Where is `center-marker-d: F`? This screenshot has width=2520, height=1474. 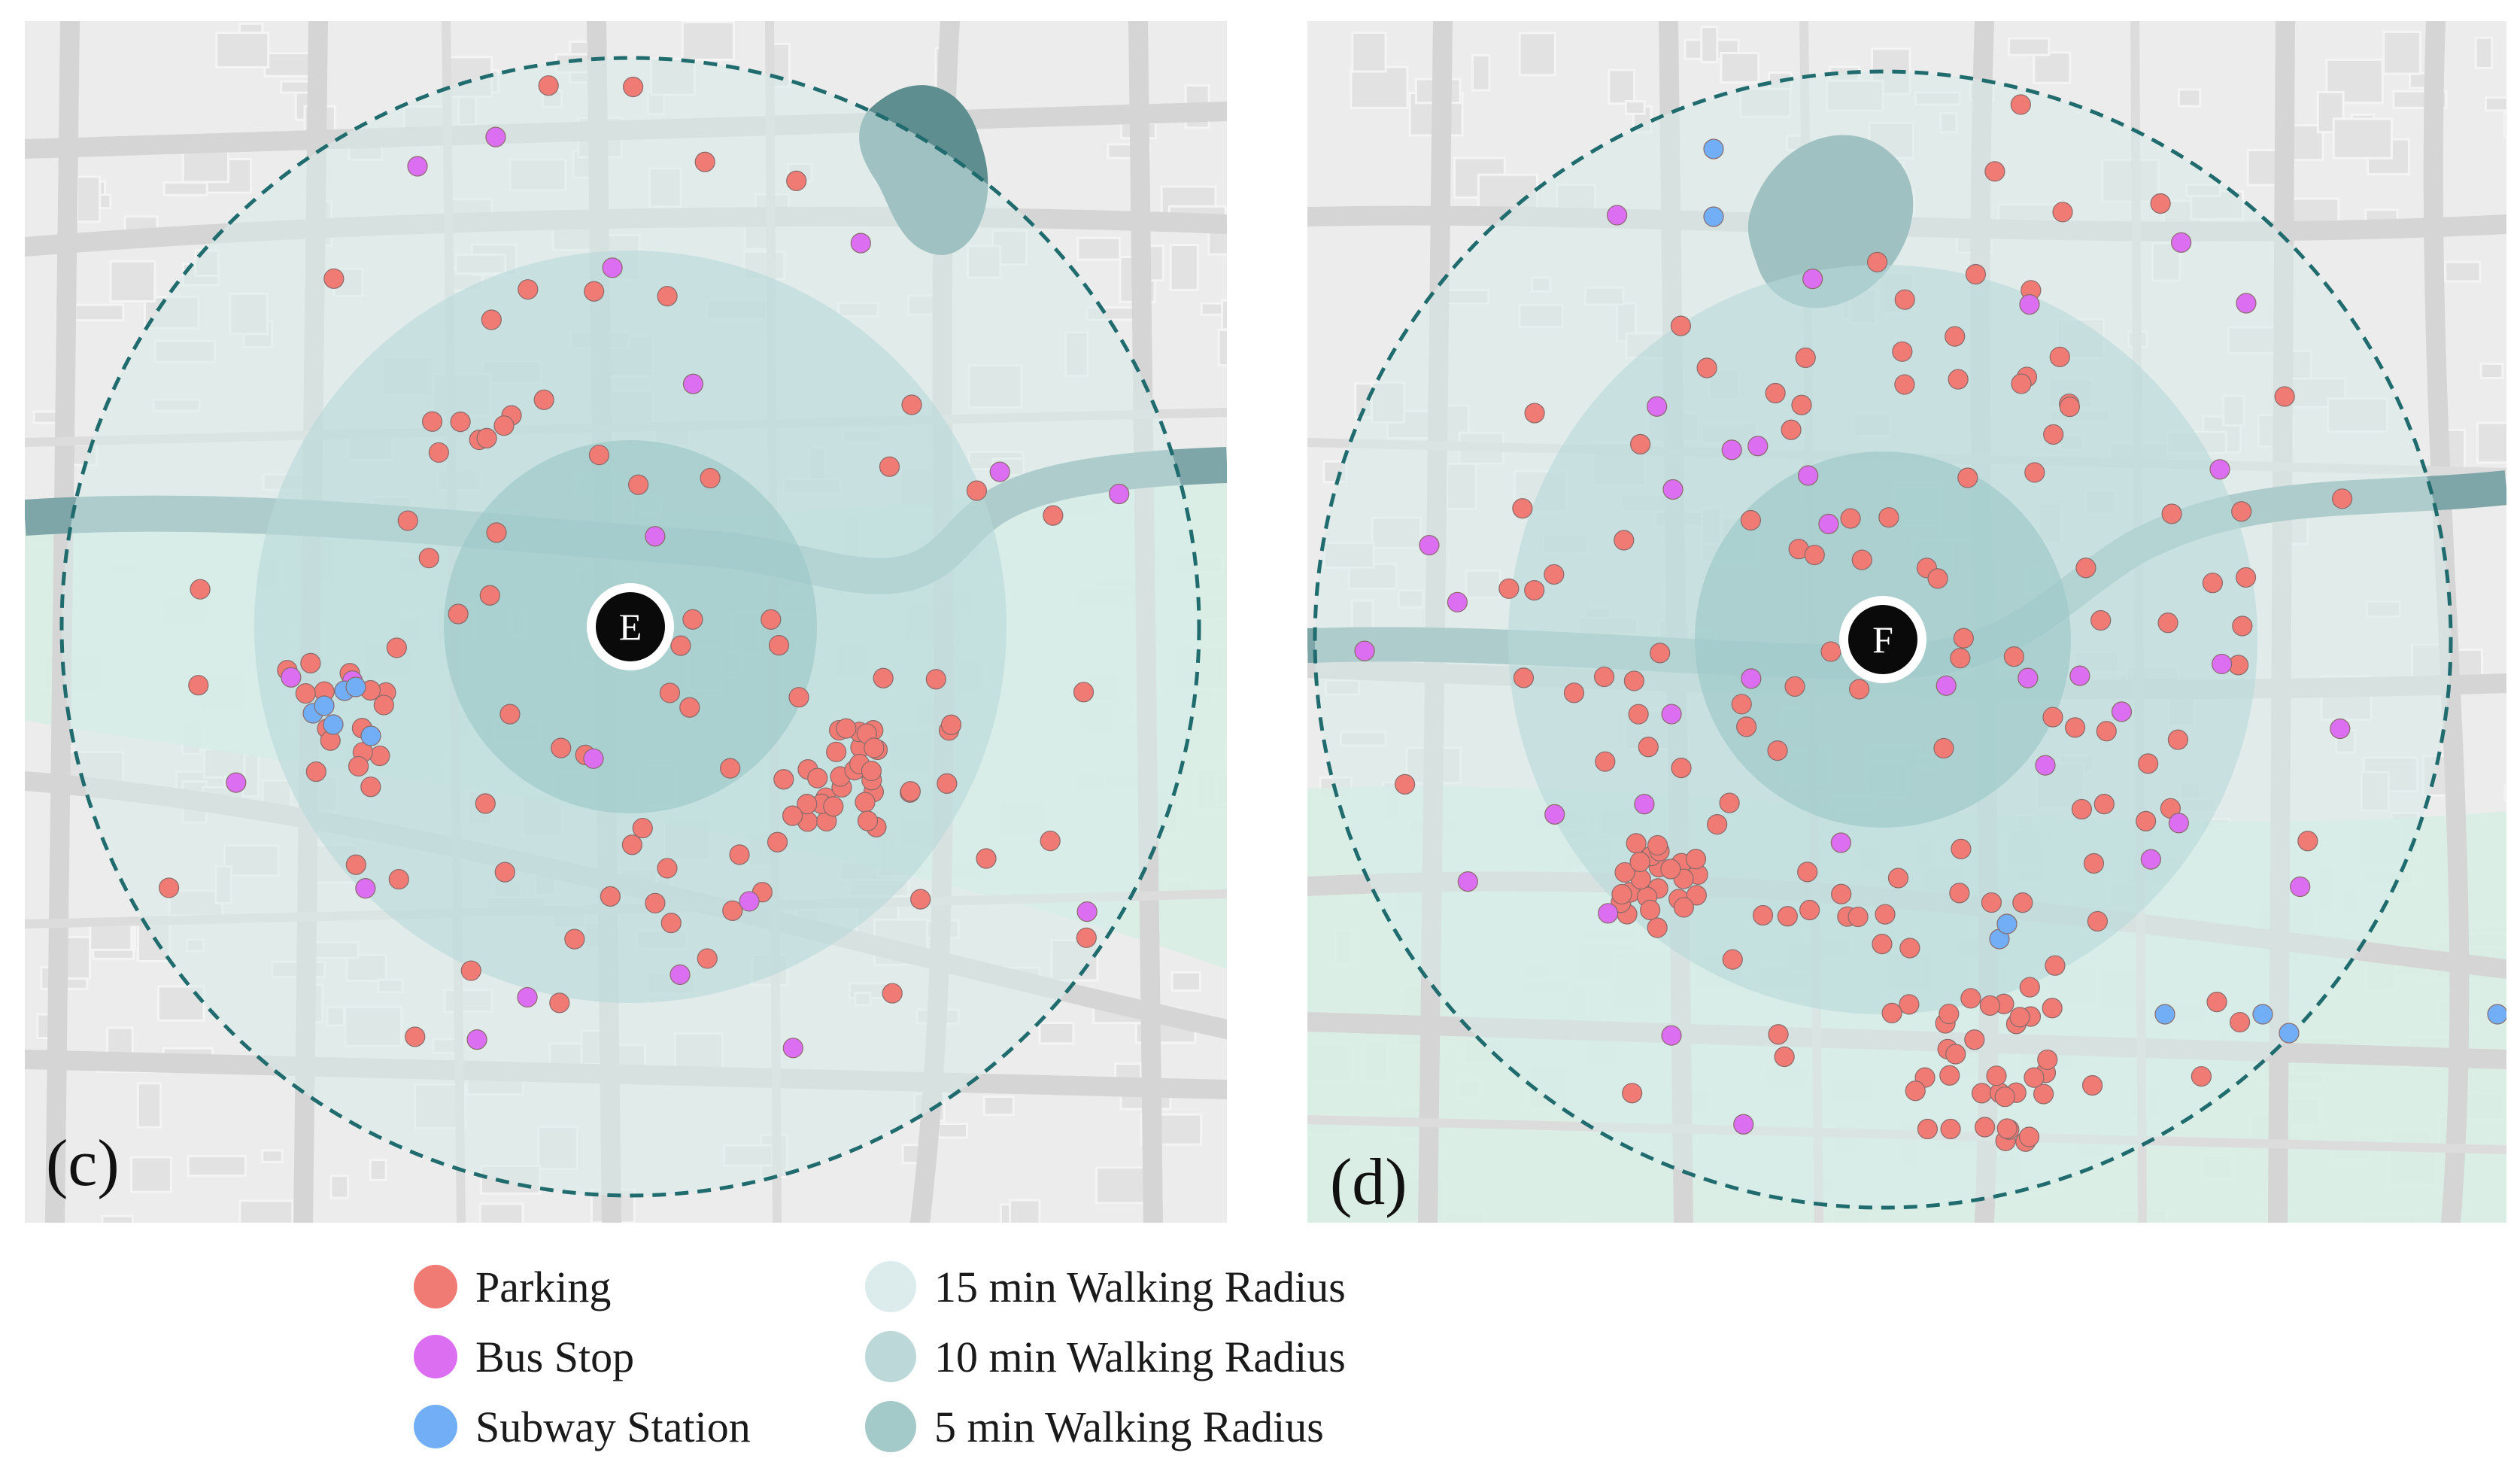 center-marker-d: F is located at coordinates (1882, 639).